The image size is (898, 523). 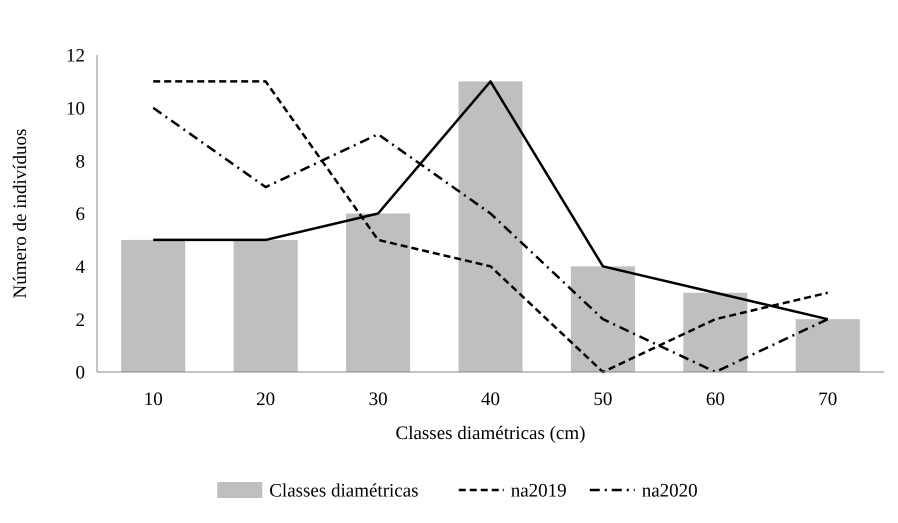 I want to click on legend-label: Classes diamétricas, so click(x=344, y=491).